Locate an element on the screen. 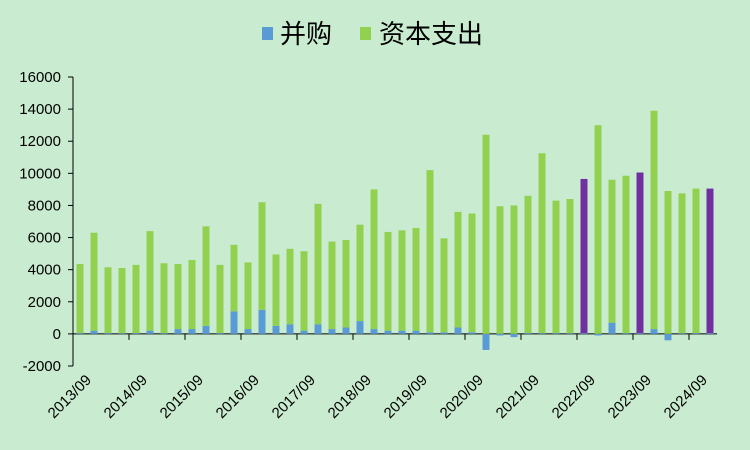 This screenshot has height=450, width=750. x-tick-label: 2021/09 is located at coordinates (518, 397).